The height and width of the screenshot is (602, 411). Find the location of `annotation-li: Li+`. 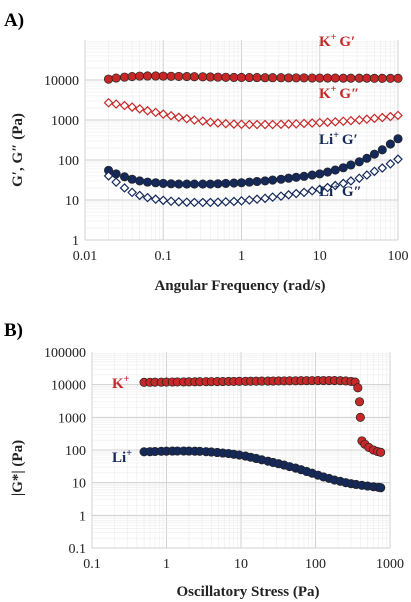

annotation-li: Li+ is located at coordinates (122, 457).